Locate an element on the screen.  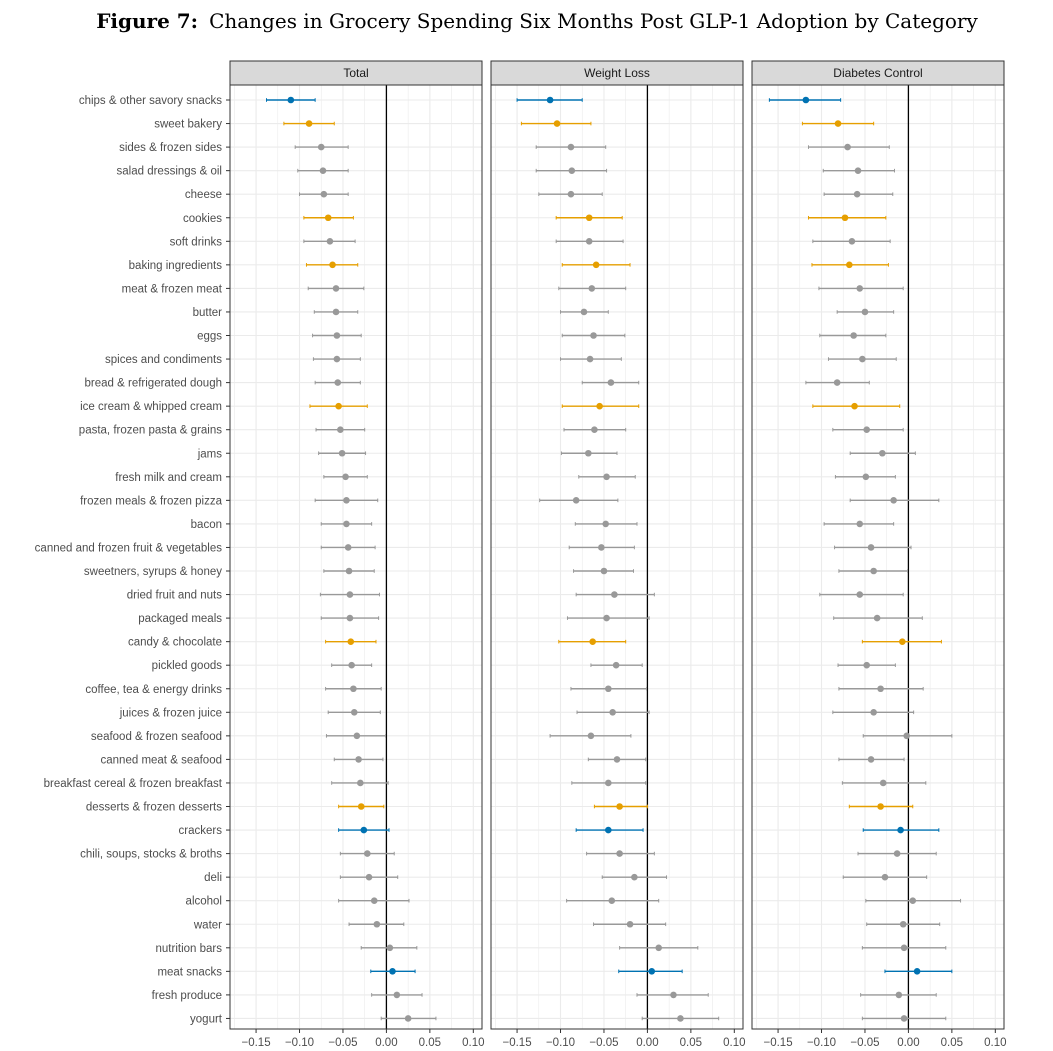
category-label: seafood & frozen seafood is located at coordinates (156, 737).